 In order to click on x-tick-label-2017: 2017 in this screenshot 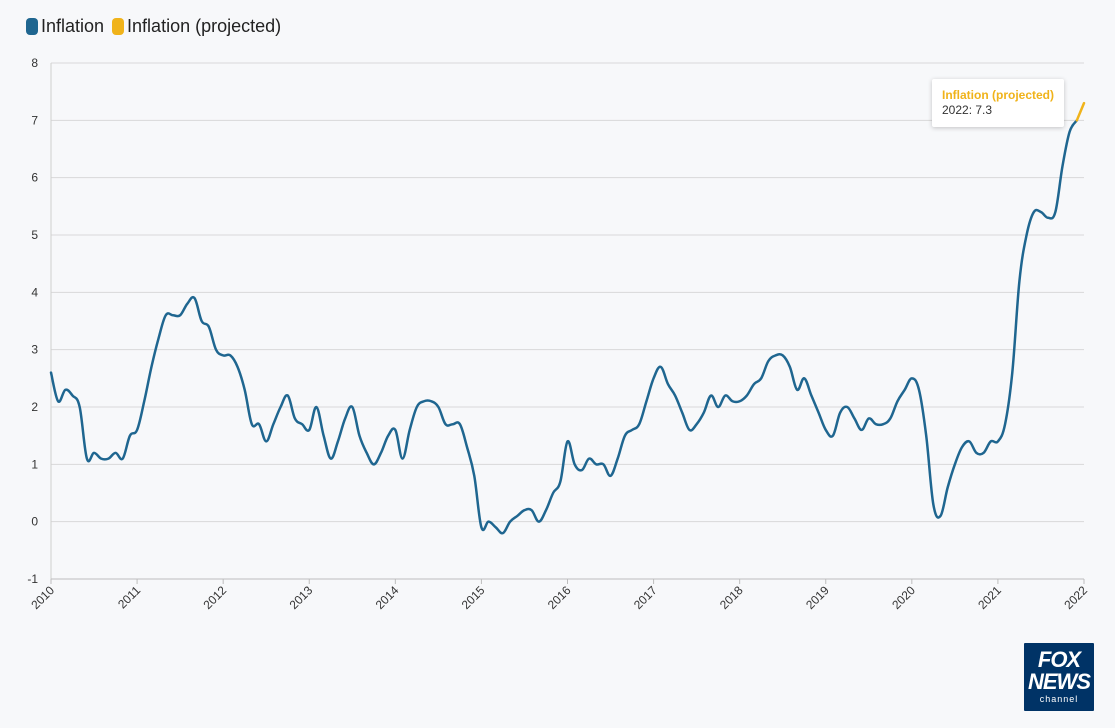, I will do `click(645, 597)`.